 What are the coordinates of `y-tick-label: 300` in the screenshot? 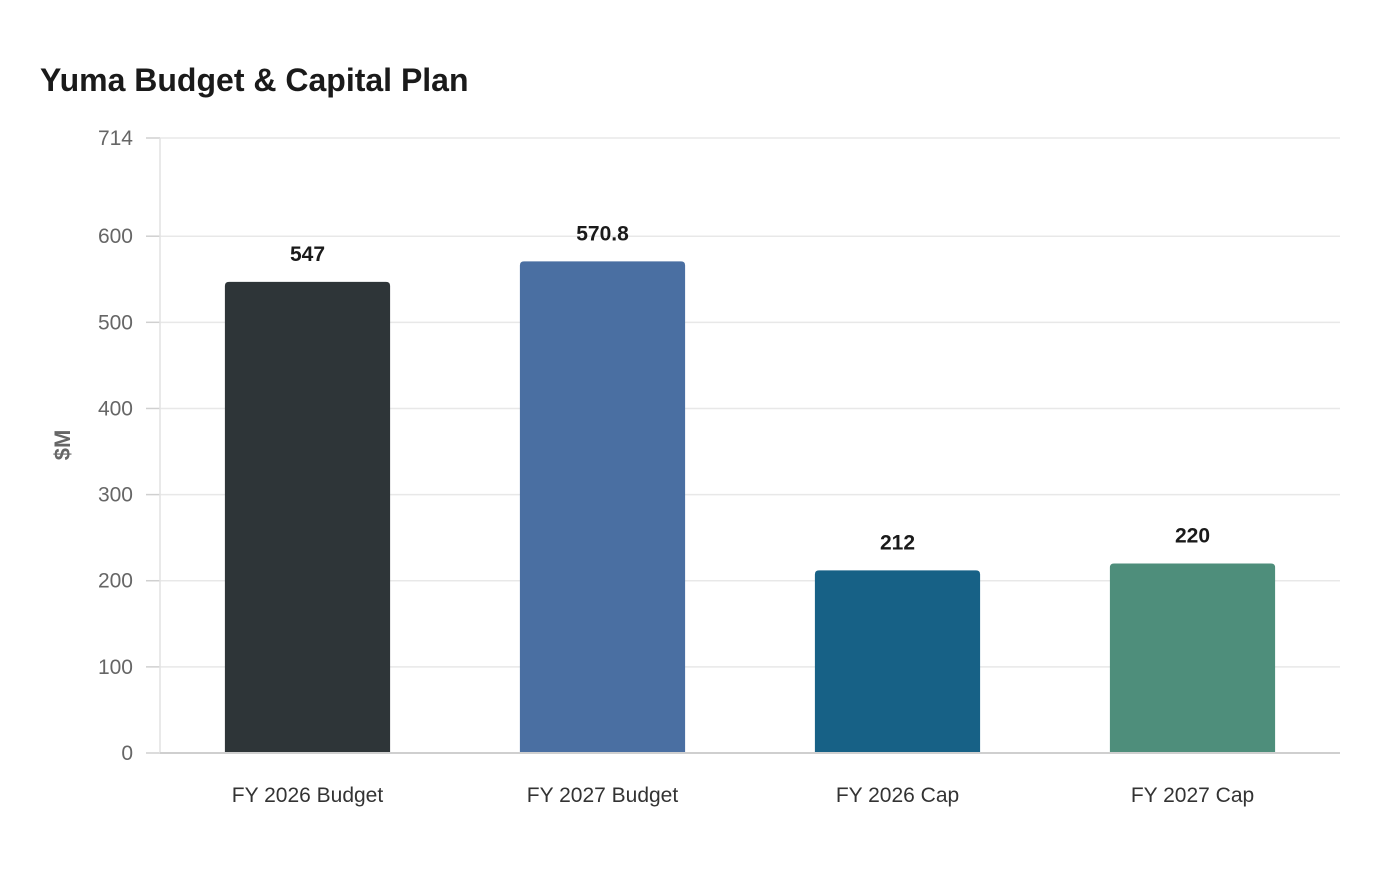 It's located at (115, 495).